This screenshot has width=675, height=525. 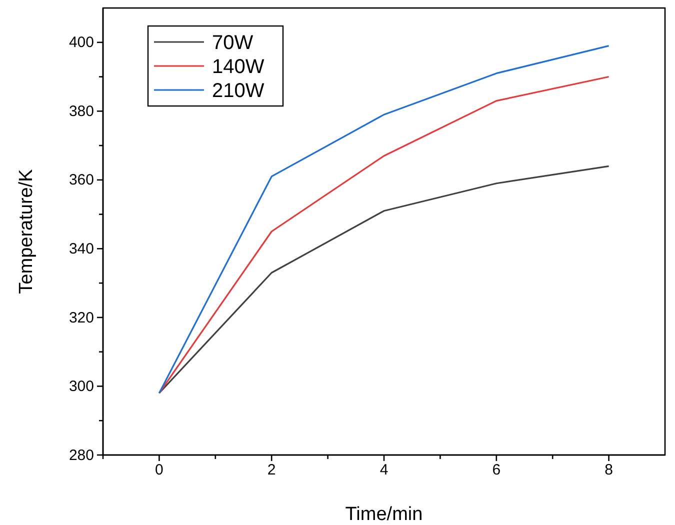 I want to click on y-tick-label: 400, so click(x=81, y=43).